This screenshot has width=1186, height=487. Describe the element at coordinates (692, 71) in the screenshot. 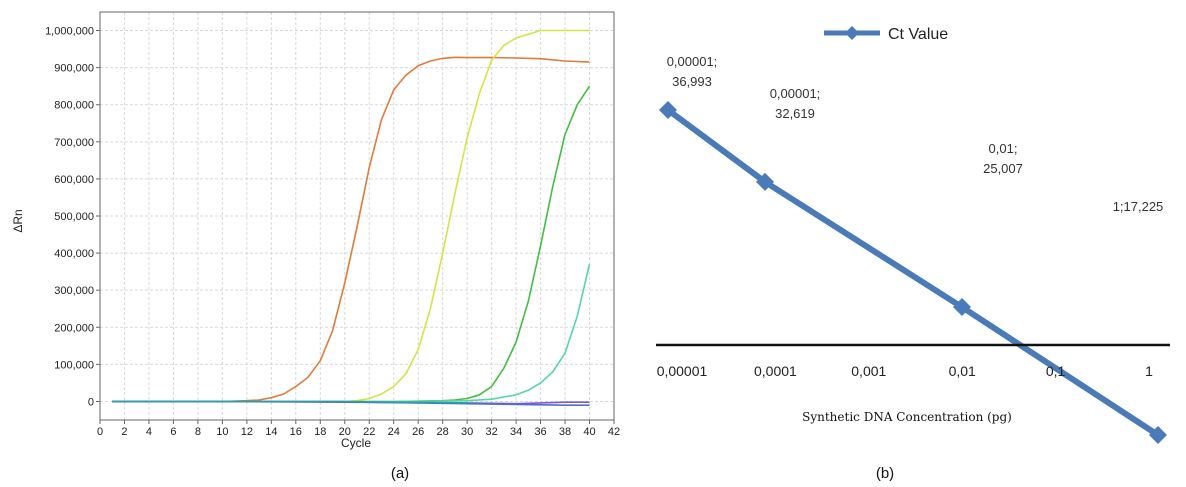

I see `data-label: 0,00001; 36,993` at that location.